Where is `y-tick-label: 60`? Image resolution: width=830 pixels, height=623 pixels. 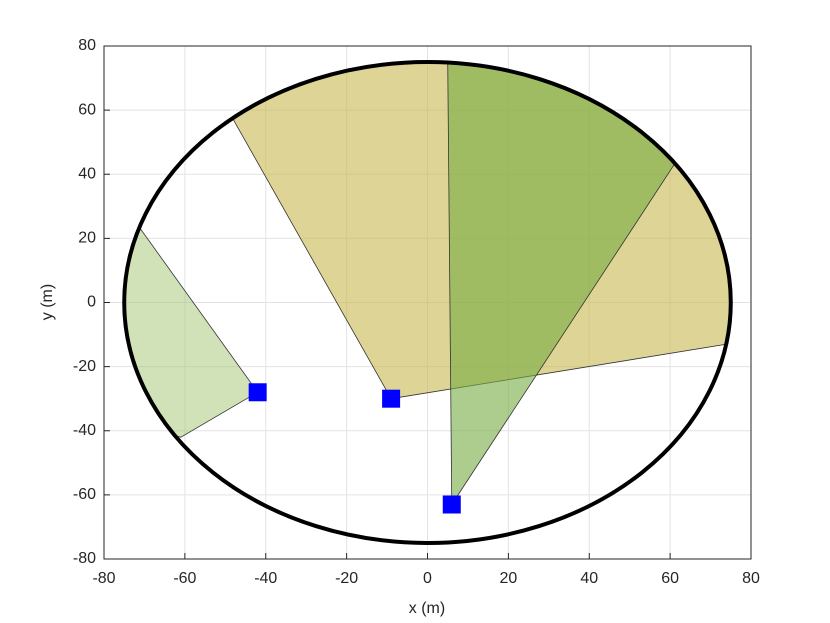 y-tick-label: 60 is located at coordinates (87, 109).